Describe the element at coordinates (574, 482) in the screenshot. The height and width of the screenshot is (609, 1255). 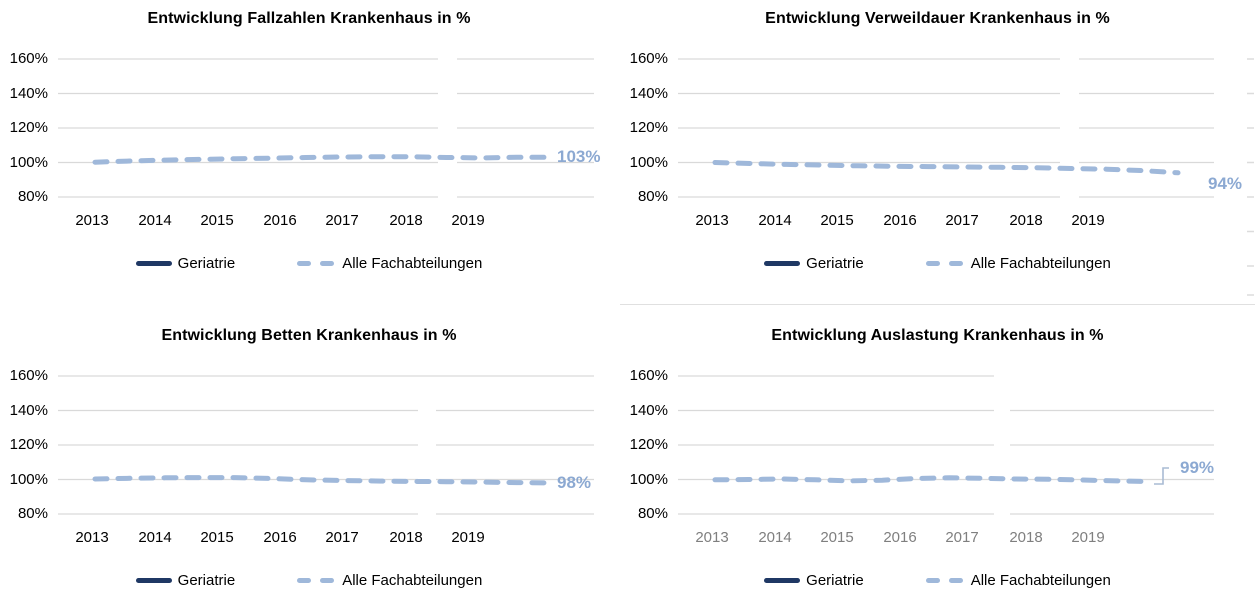
I see `end-value-label: 98%` at that location.